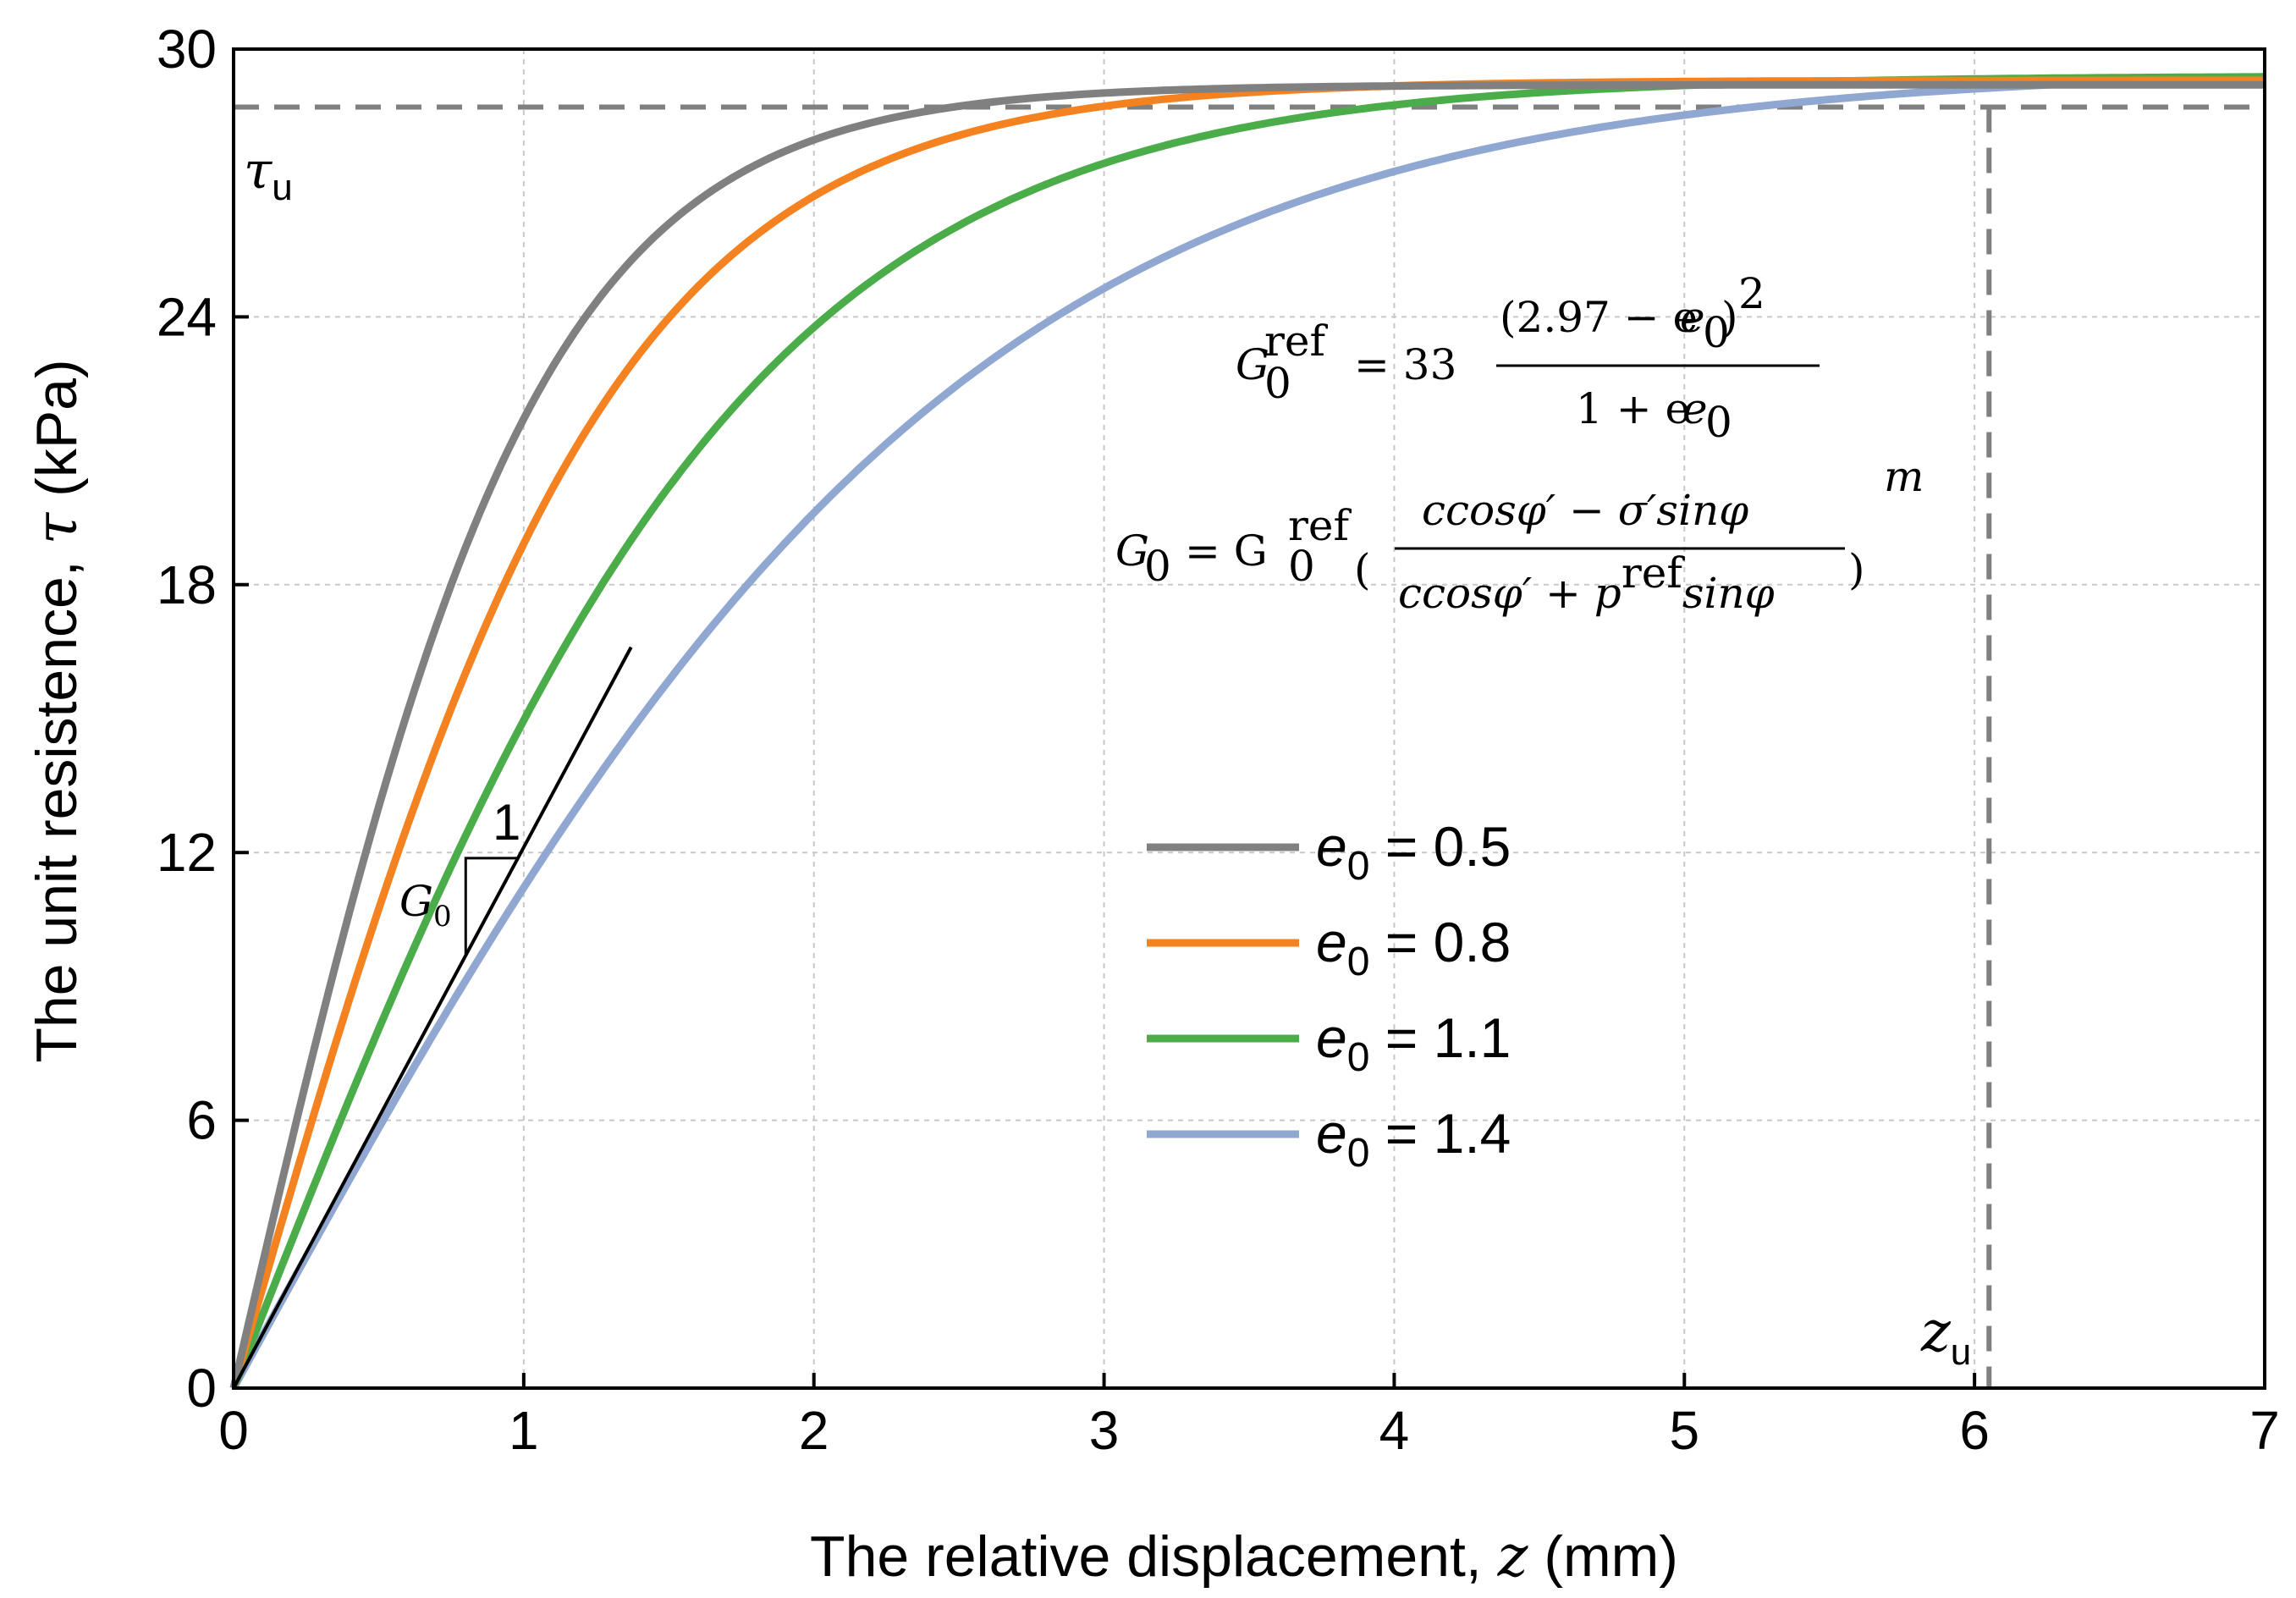  I want to click on x-tick-label: 7, so click(2264, 1430).